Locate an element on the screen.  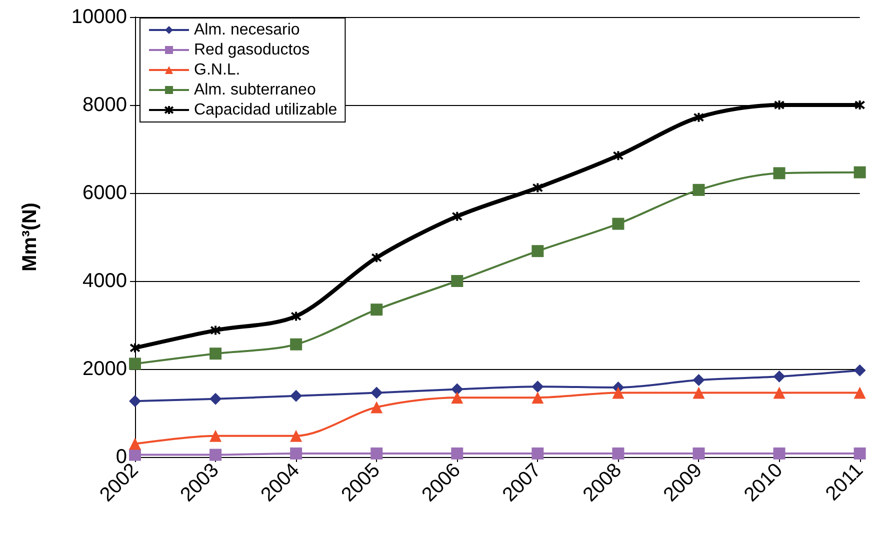
y-tick-label: 10000 is located at coordinates (99, 17).